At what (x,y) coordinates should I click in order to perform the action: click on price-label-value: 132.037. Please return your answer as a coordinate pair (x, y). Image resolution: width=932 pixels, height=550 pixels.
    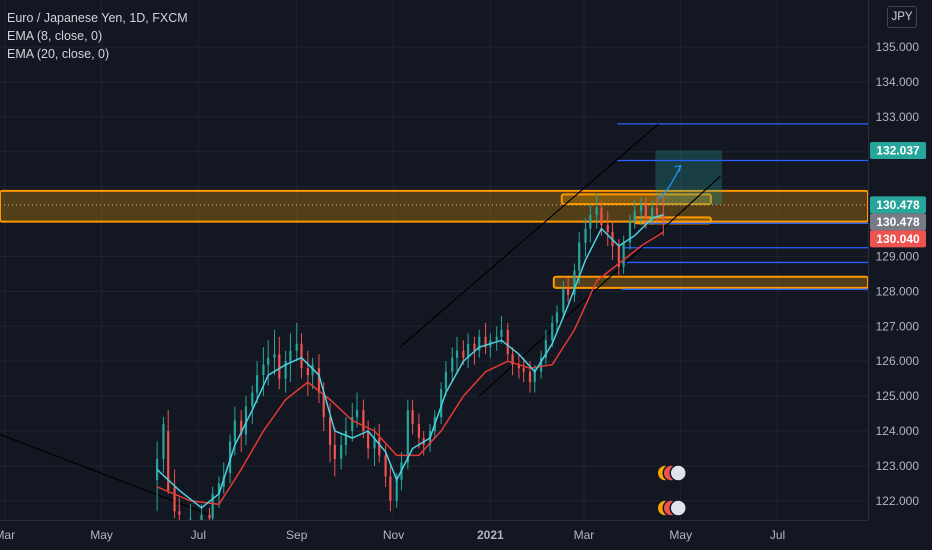
    Looking at the image, I should click on (898, 151).